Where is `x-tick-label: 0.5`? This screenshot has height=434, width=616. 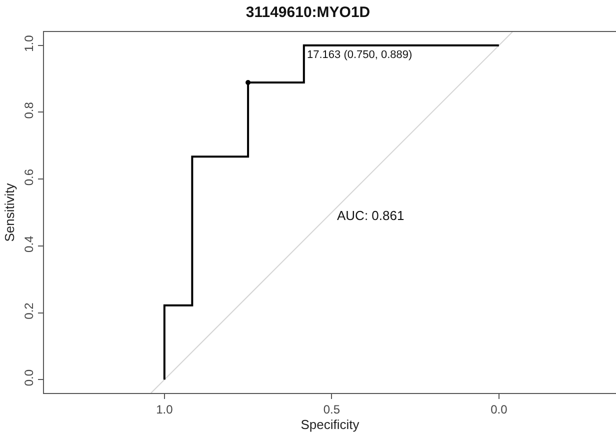
x-tick-label: 0.5 is located at coordinates (331, 409).